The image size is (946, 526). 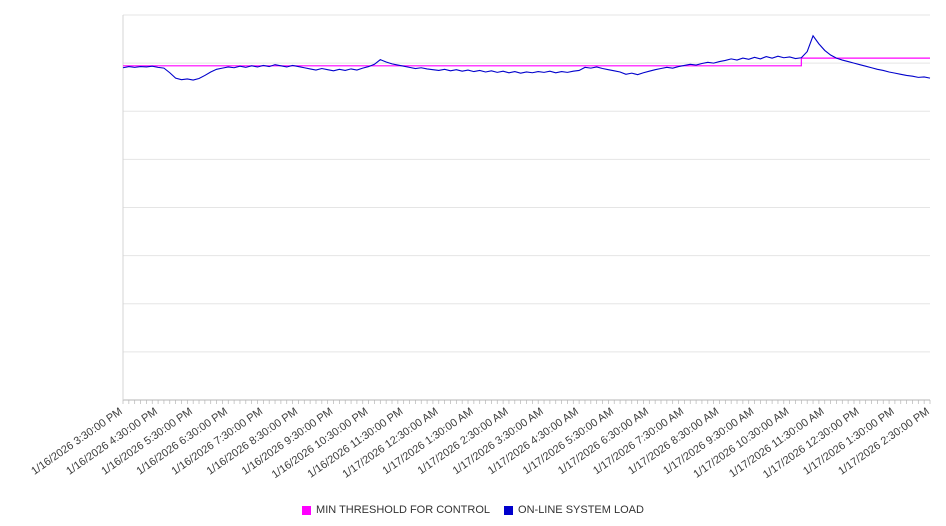 What do you see at coordinates (526, 62) in the screenshot?
I see `threshold-line` at bounding box center [526, 62].